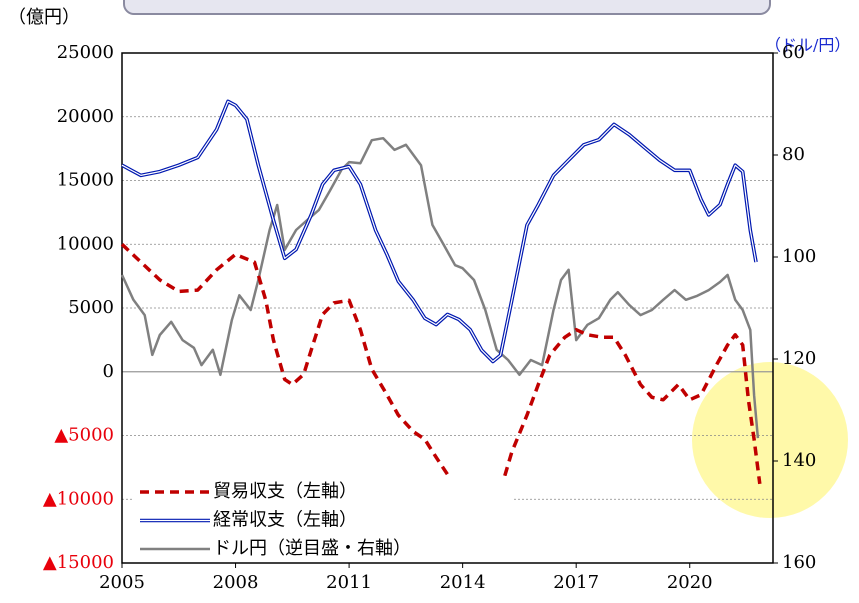  What do you see at coordinates (85, 116) in the screenshot?
I see `y-tick-label: 20000` at bounding box center [85, 116].